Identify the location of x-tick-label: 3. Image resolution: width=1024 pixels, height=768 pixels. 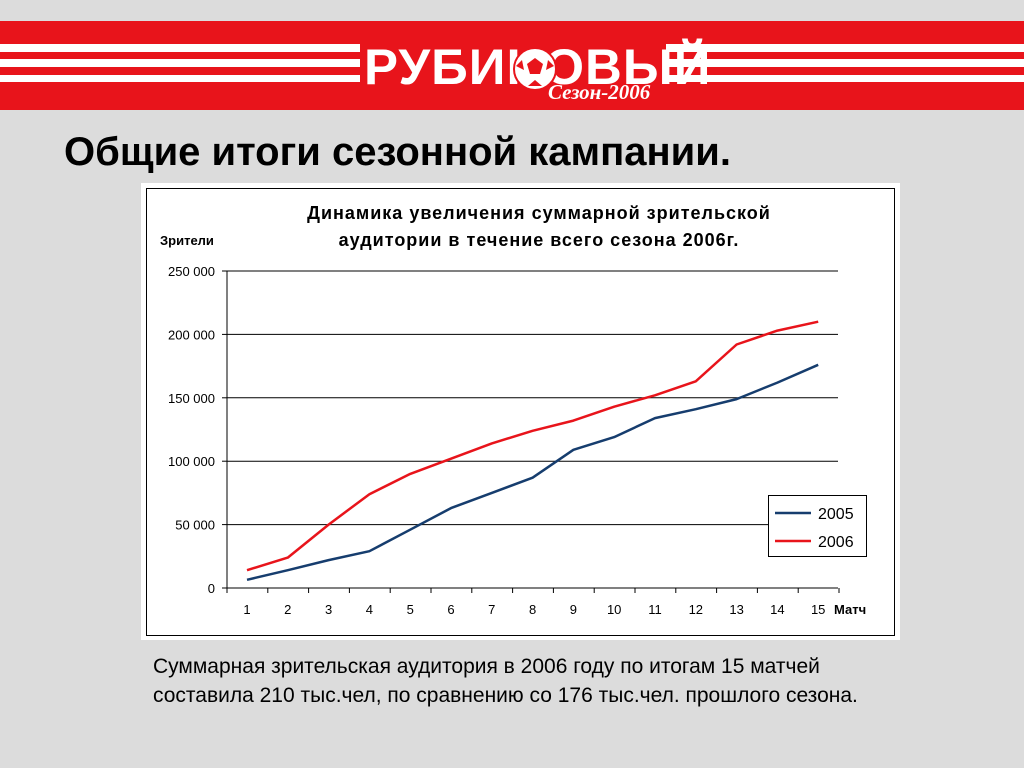
(328, 609).